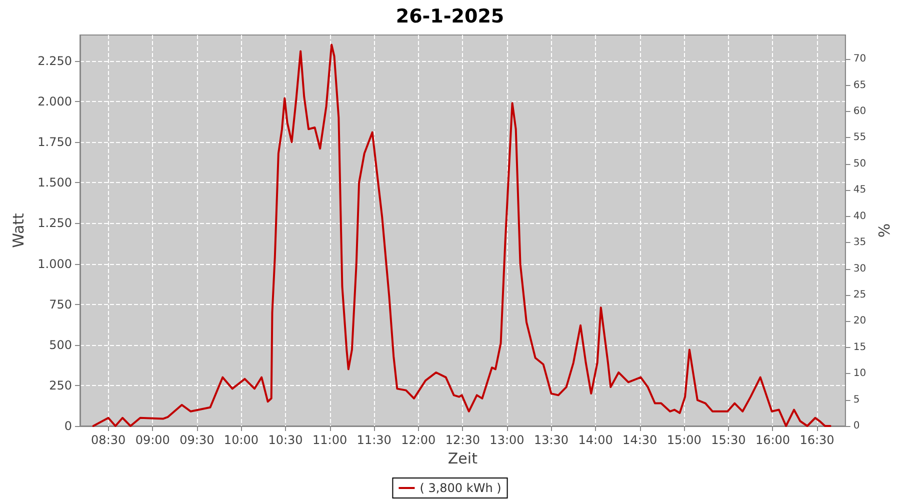  What do you see at coordinates (60, 385) in the screenshot?
I see `y-tick-label: 250` at bounding box center [60, 385].